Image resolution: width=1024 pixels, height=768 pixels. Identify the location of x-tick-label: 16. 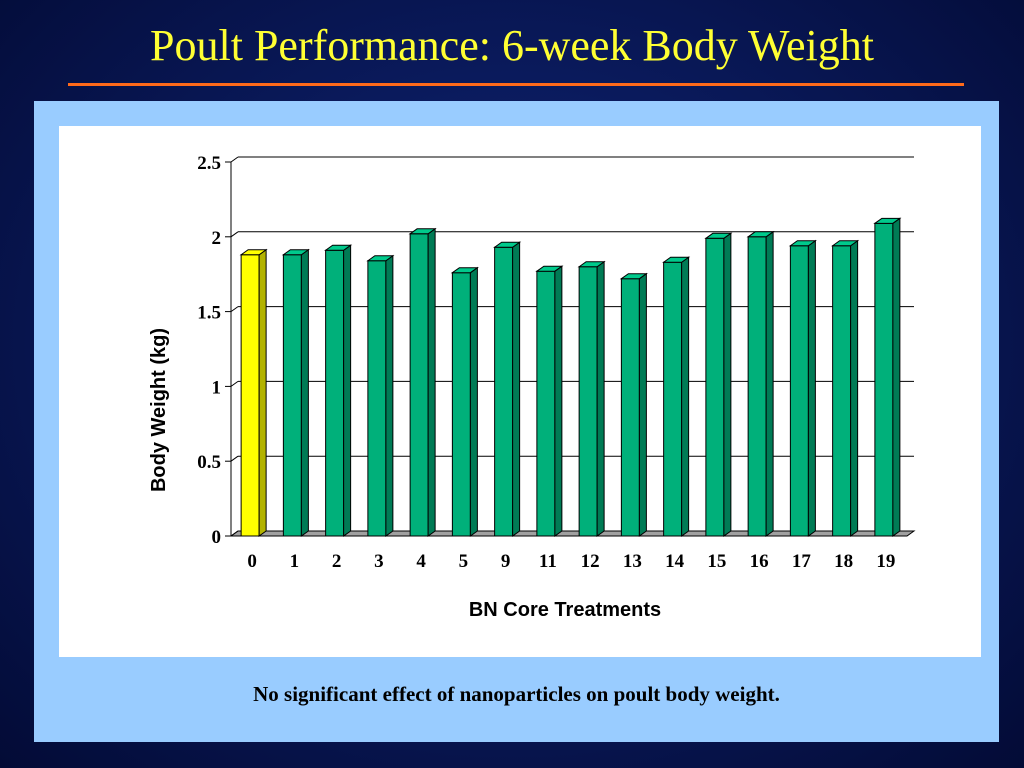
(759, 561).